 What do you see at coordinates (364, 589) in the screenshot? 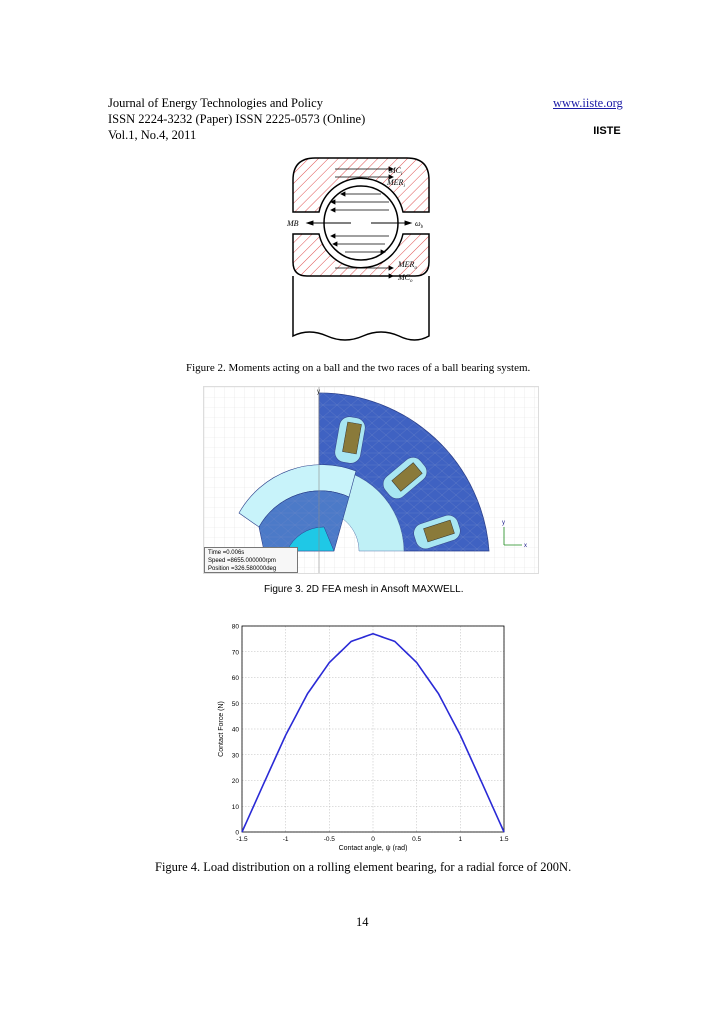
I see `figure3-caption: Figure 3. 2D FEA mesh in Ansoft MAXWELL.` at bounding box center [364, 589].